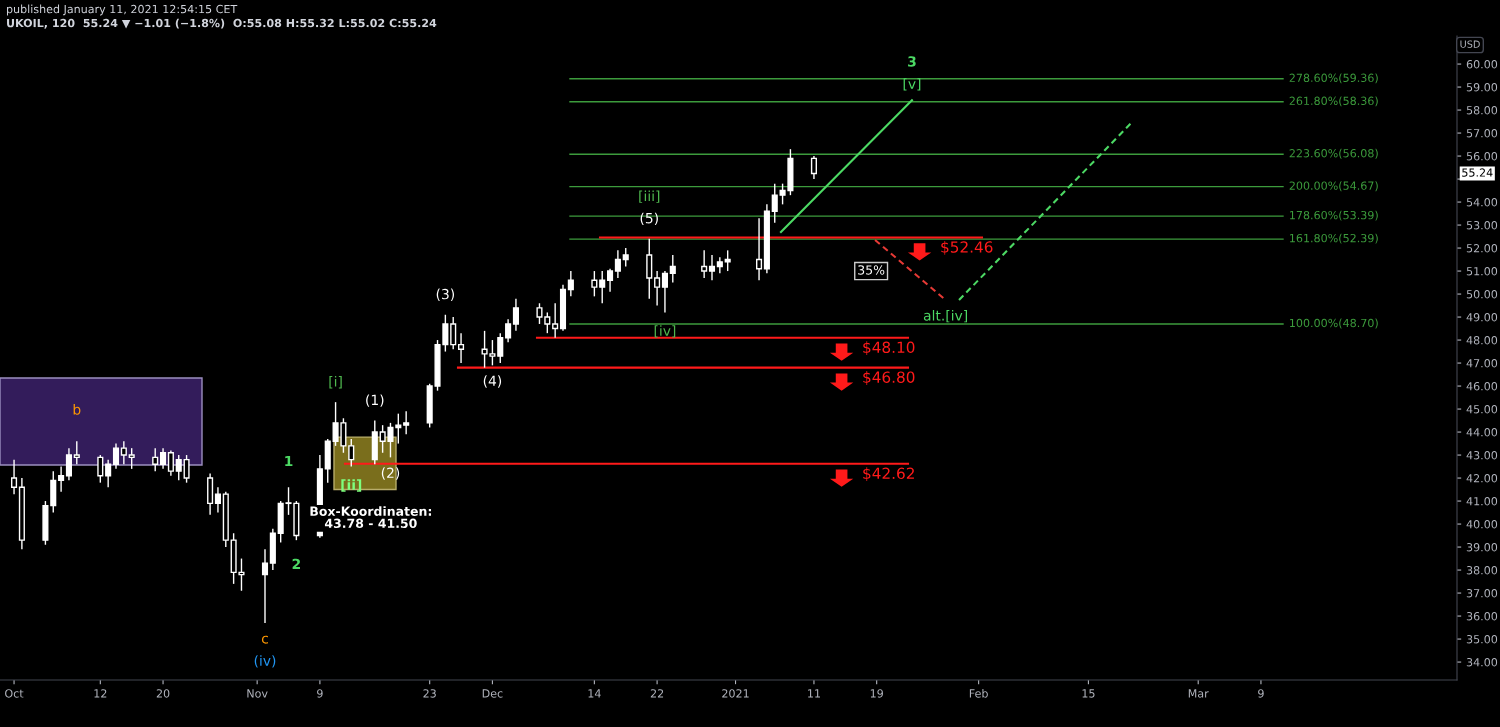 This screenshot has width=1500, height=727. I want to click on annotation: 35%, so click(871, 270).